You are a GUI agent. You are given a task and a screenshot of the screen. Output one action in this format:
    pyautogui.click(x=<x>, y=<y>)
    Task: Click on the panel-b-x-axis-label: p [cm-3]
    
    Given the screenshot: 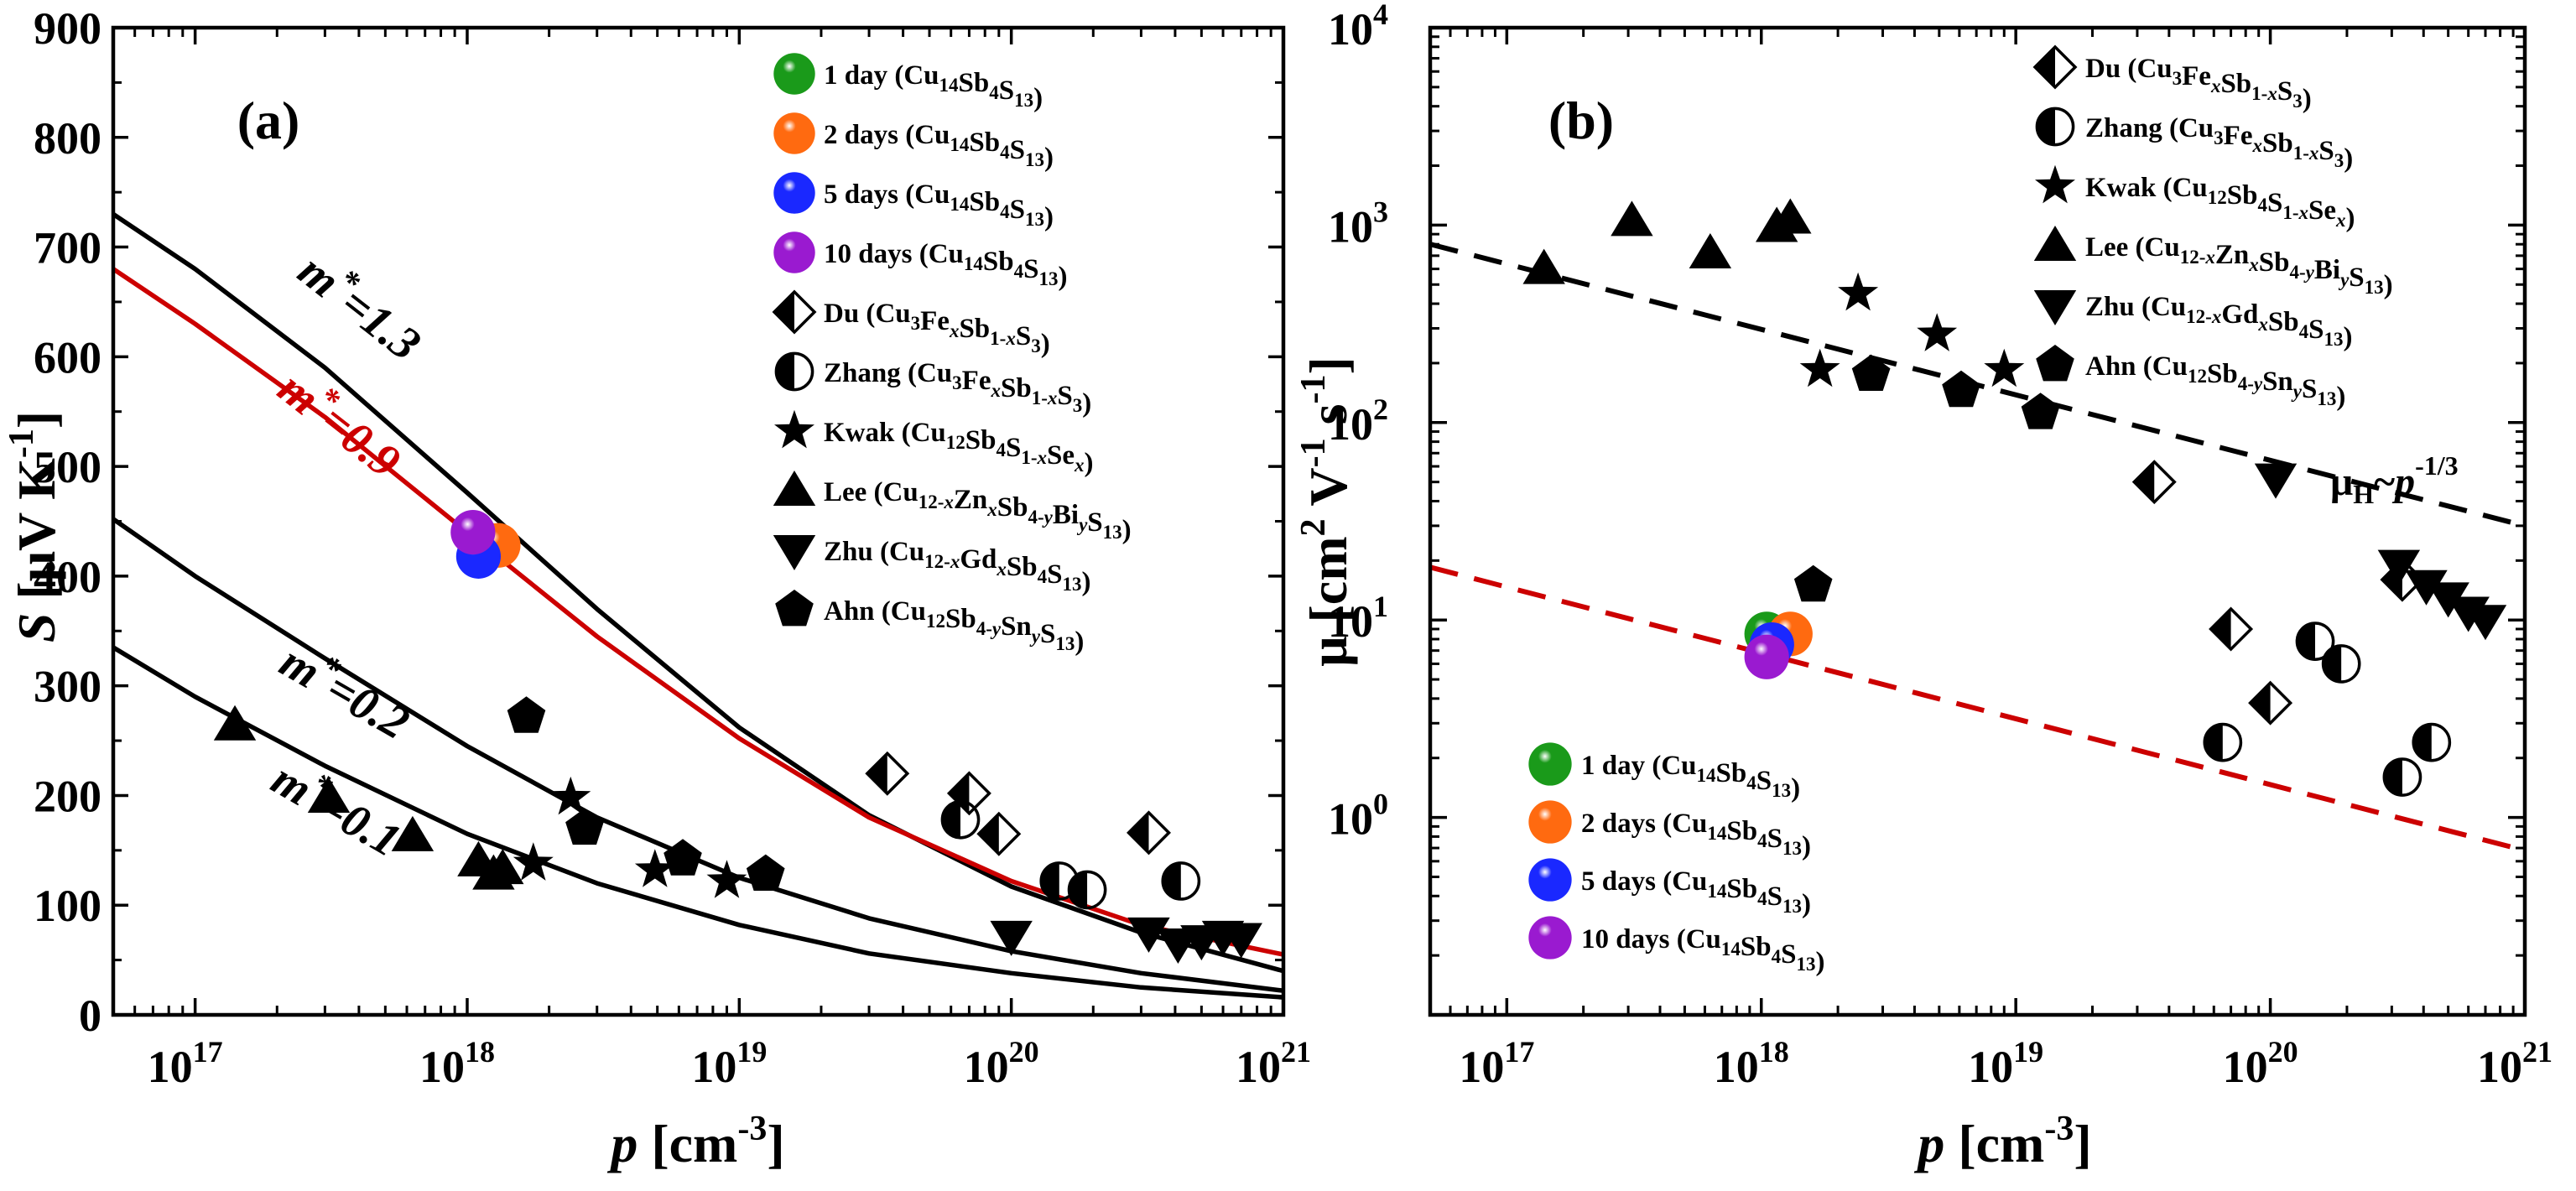 What is the action you would take?
    pyautogui.click(x=2002, y=1141)
    